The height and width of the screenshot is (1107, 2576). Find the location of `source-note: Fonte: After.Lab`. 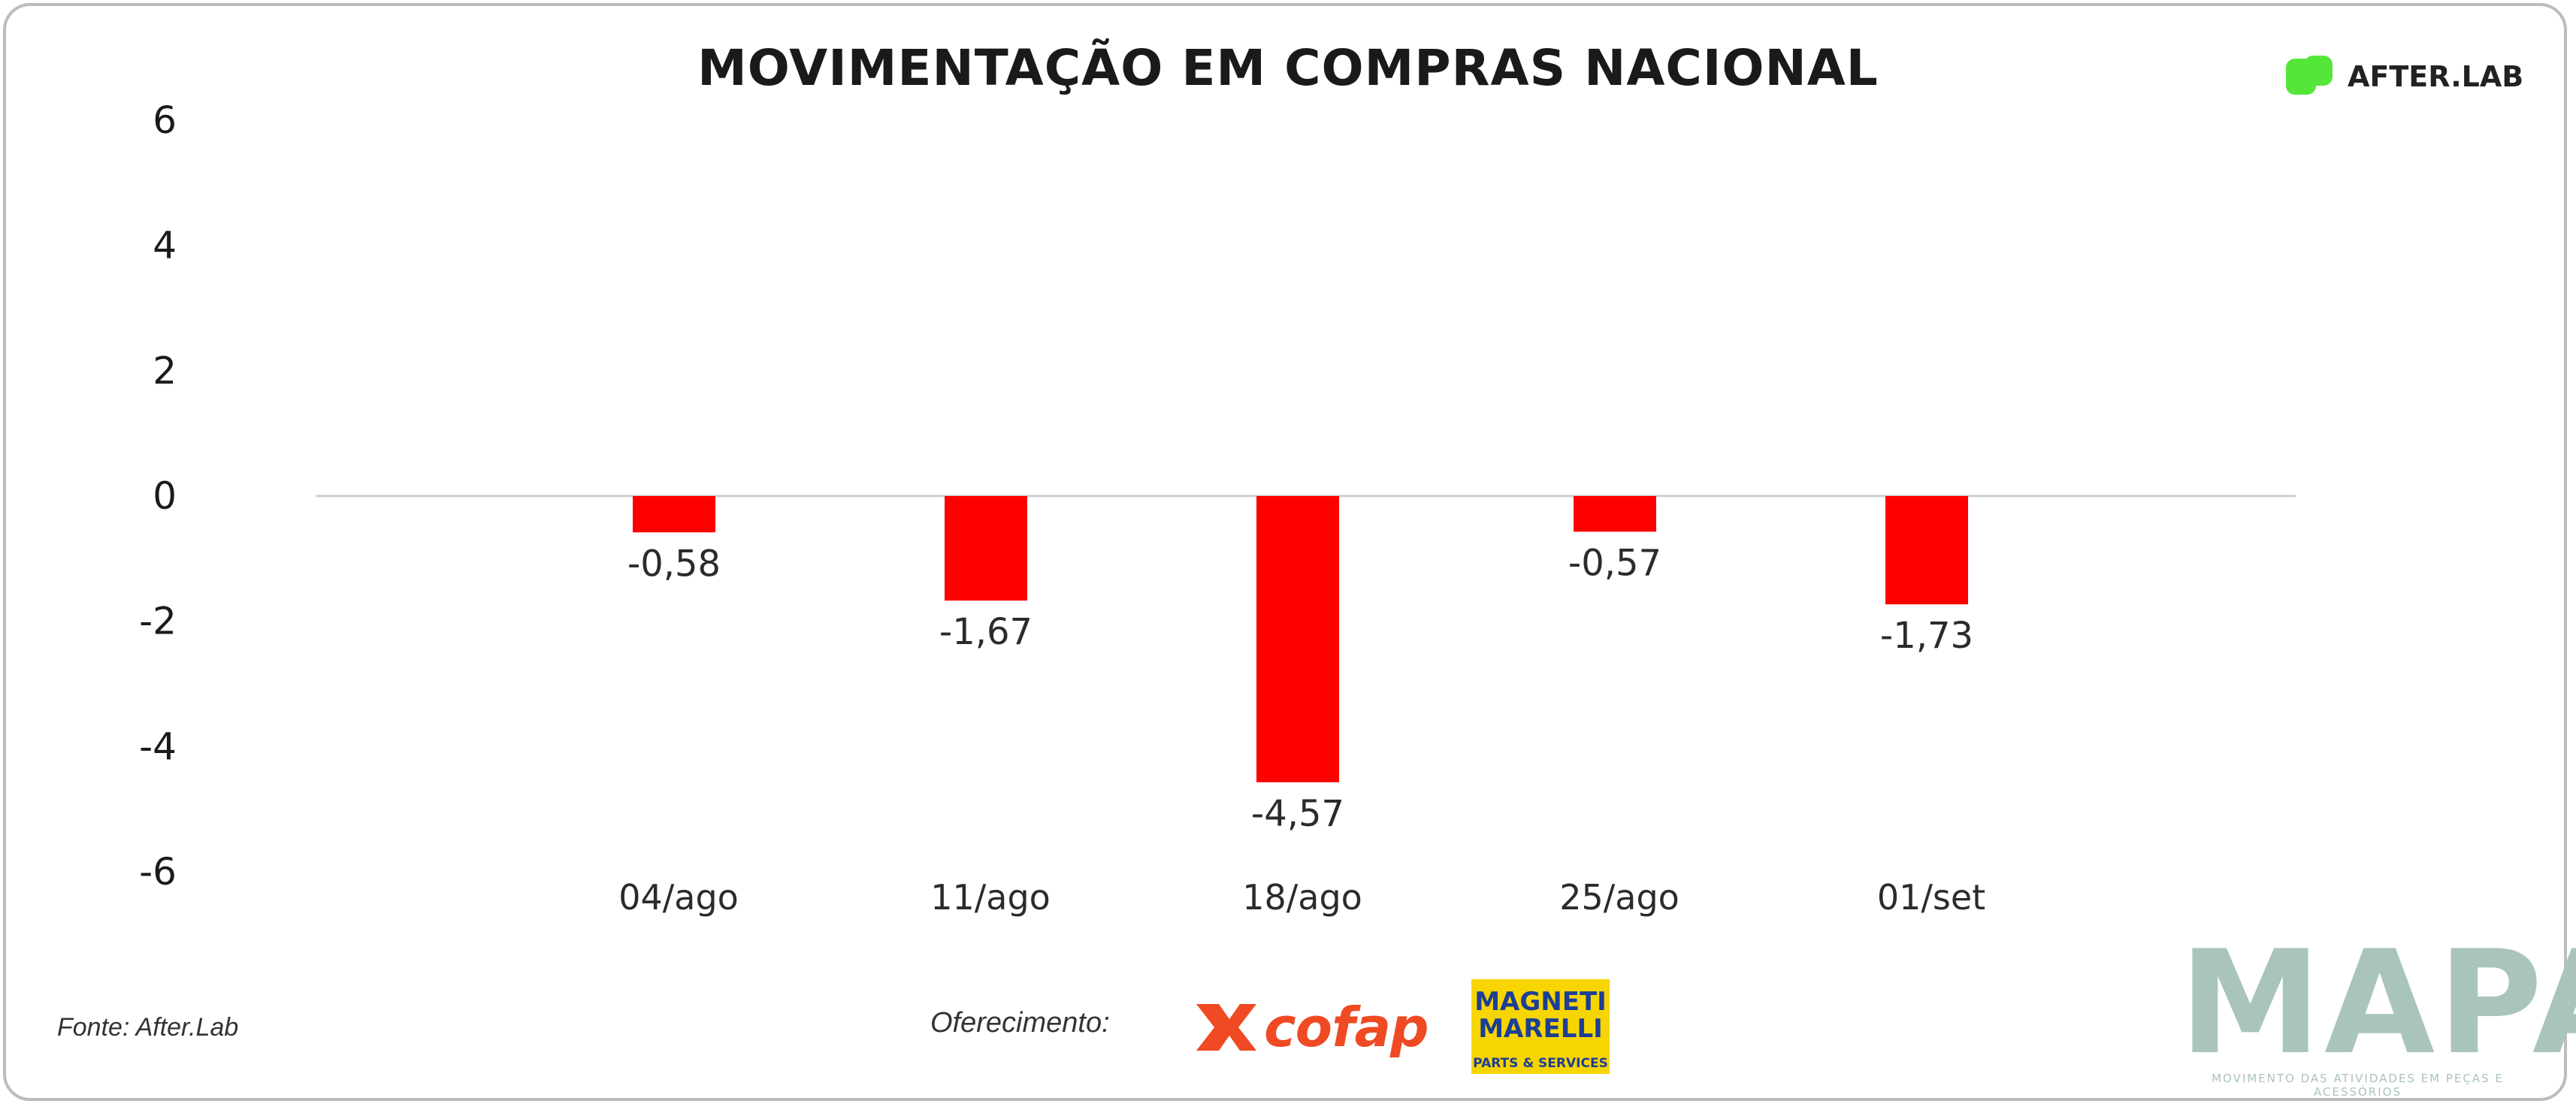

source-note: Fonte: After.Lab is located at coordinates (148, 1027).